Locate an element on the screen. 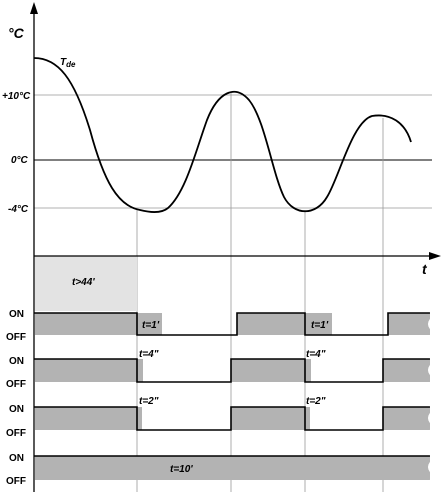 Image resolution: width=445 pixels, height=494 pixels. row4-gray is located at coordinates (232, 468).